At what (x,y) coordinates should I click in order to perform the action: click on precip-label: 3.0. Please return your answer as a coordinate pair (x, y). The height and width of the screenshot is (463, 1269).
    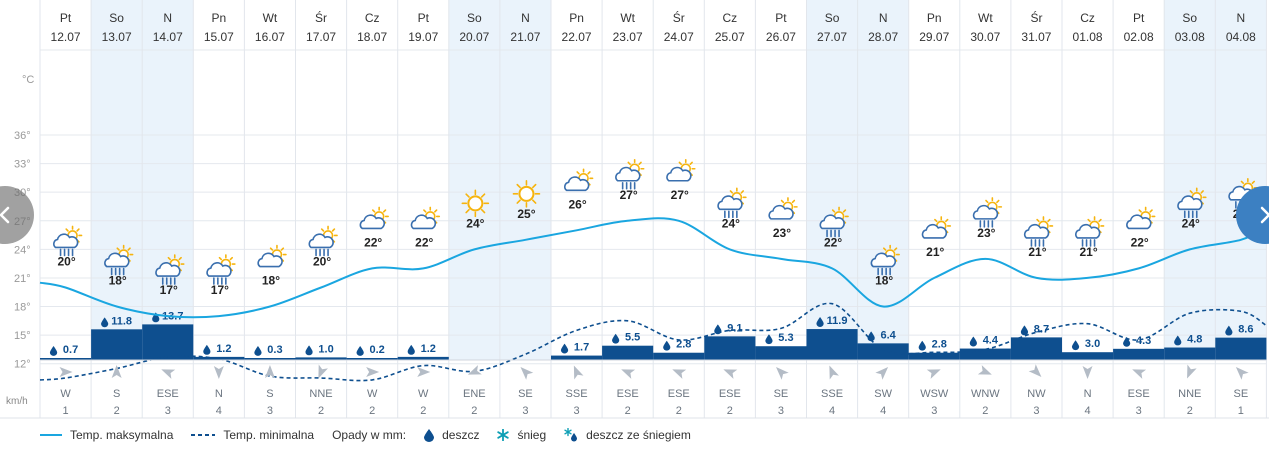
    Looking at the image, I should click on (1085, 344).